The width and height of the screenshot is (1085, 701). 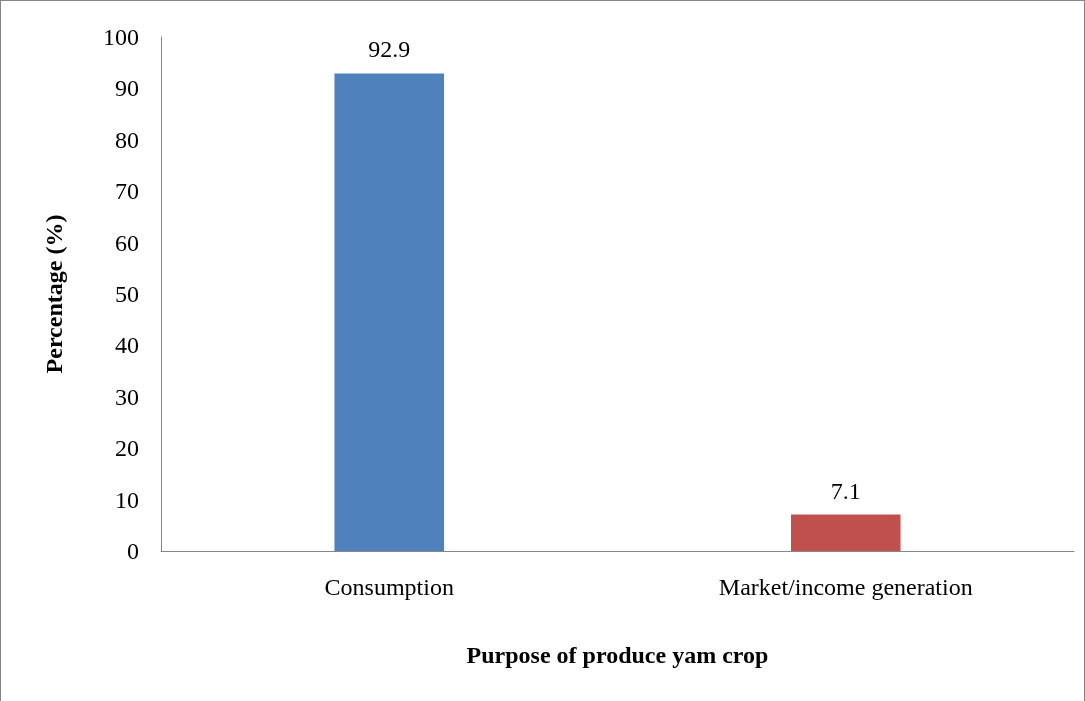 I want to click on y-tick-label: 60, so click(x=127, y=242).